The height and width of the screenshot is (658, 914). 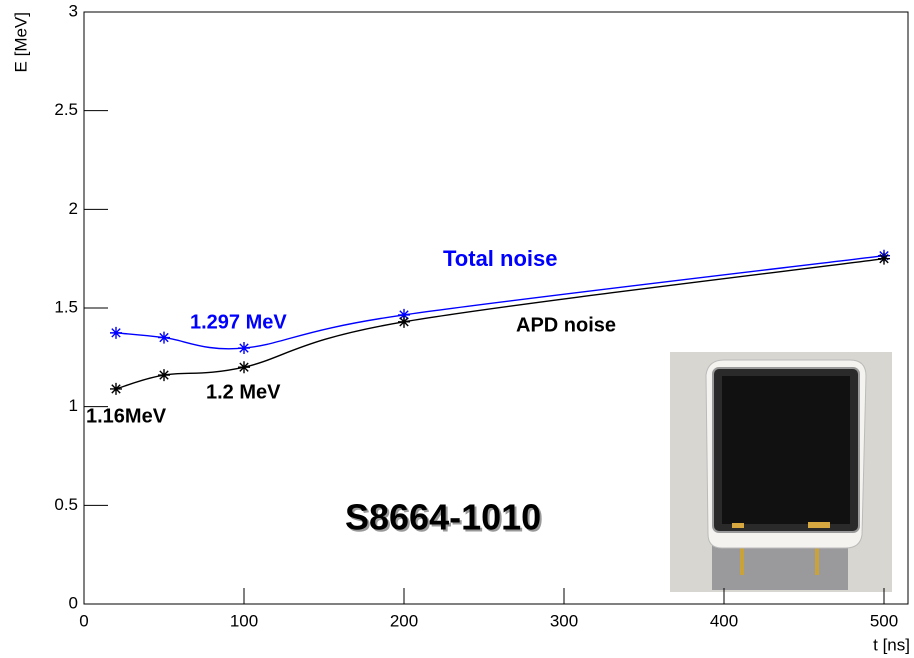 I want to click on annotation: 1.2 MeV, so click(x=243, y=392).